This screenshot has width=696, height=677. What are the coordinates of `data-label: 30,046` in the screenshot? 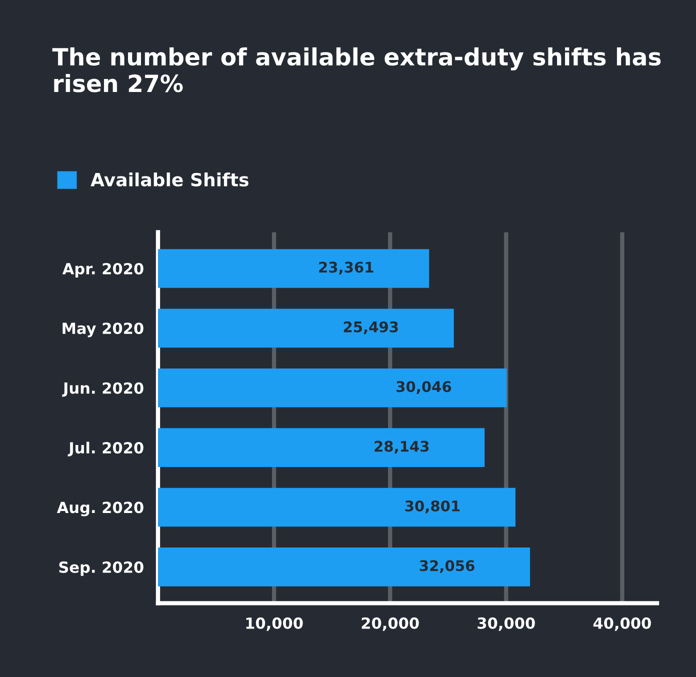 It's located at (424, 387).